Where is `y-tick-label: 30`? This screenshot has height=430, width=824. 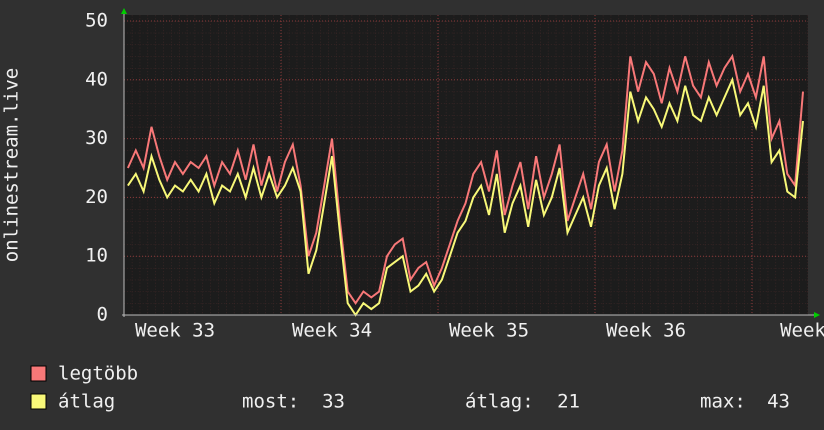 y-tick-label: 30 is located at coordinates (96, 138).